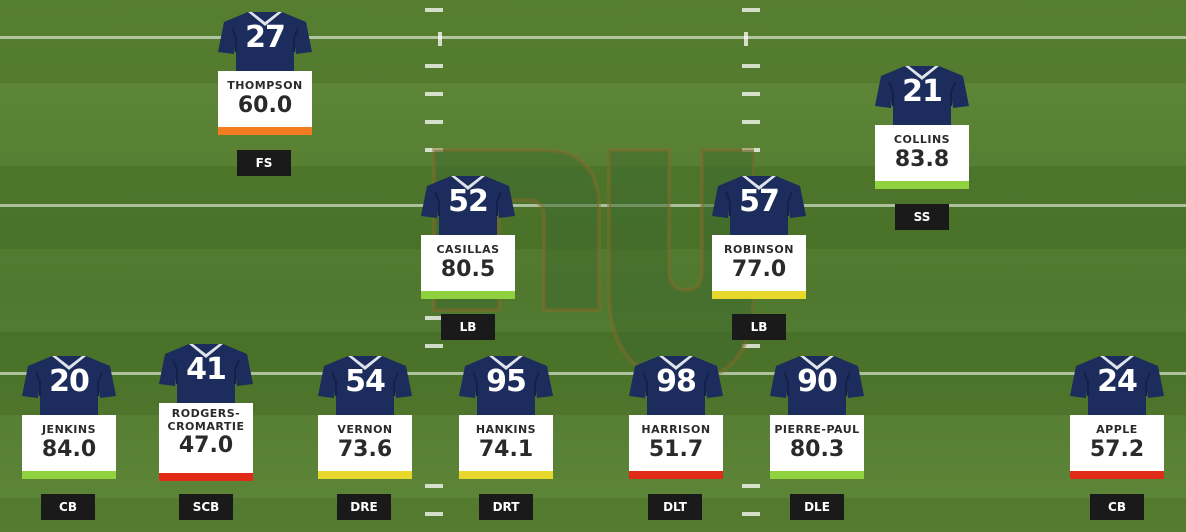 This screenshot has width=1186, height=532. I want to click on jersey-number: 90, so click(817, 381).